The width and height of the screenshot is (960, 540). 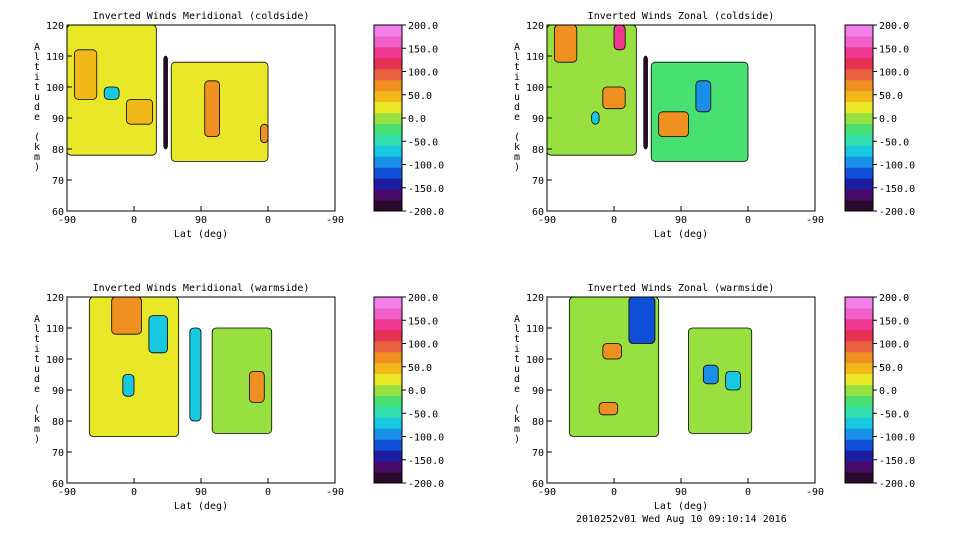 What do you see at coordinates (891, 368) in the screenshot?
I see `colorbar-tick-label: 50.0` at bounding box center [891, 368].